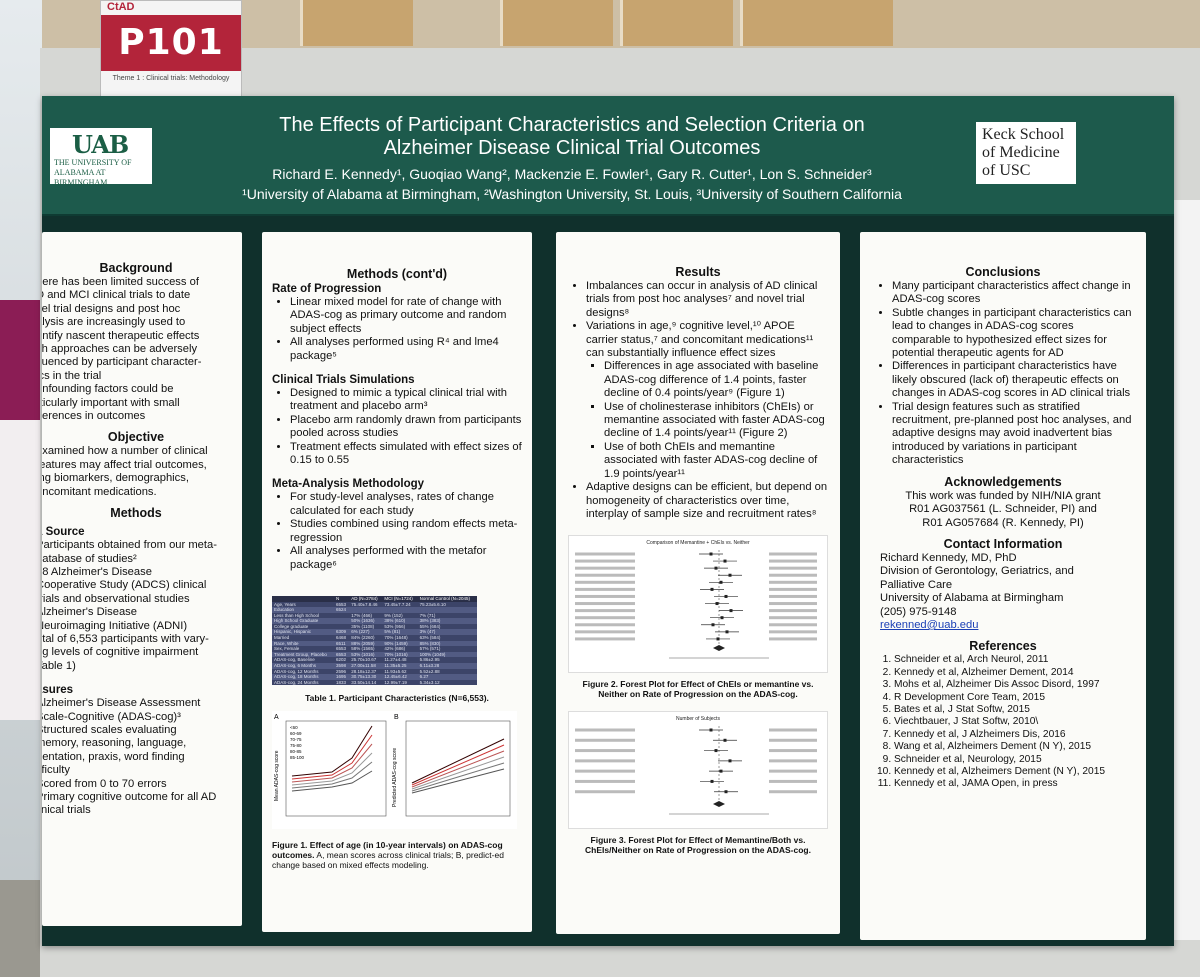 This screenshot has height=977, width=1200. Describe the element at coordinates (124, 464) in the screenshot. I see `objective-line: features may affect trial outcomes,` at that location.